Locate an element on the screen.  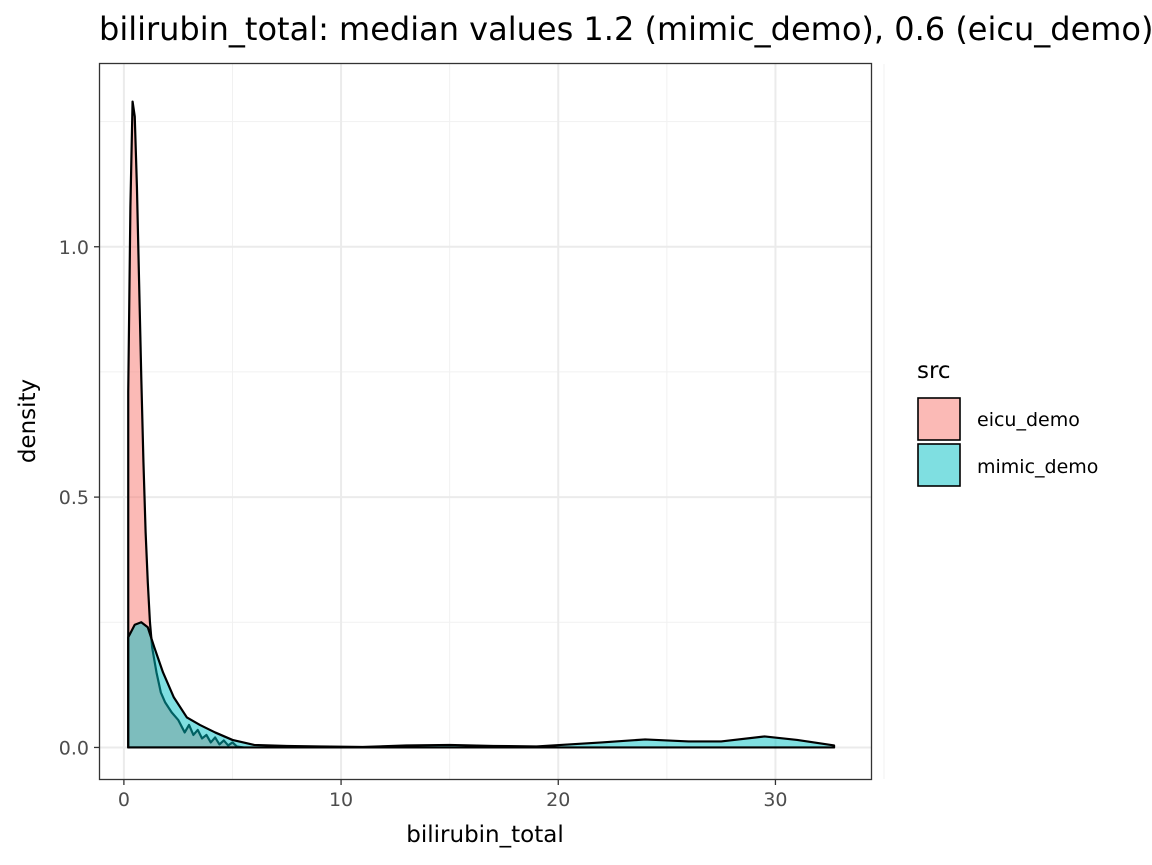
y-tick-label: 1.0 is located at coordinates (74, 248).